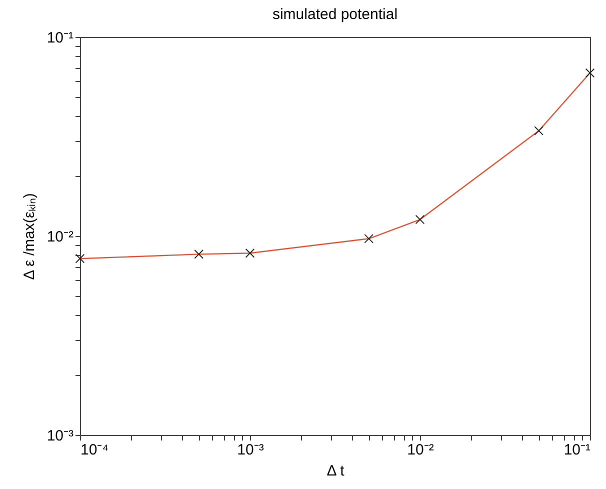 The image size is (606, 489). I want to click on chart-title: simulated potential, so click(335, 14).